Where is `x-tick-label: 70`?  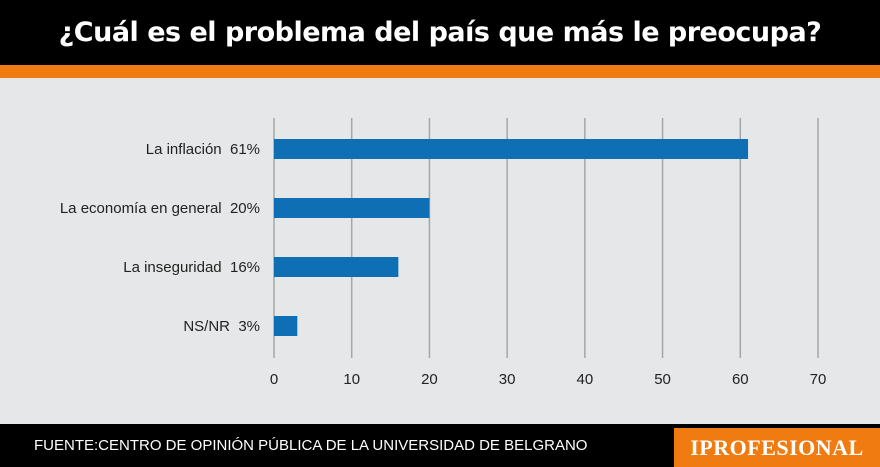
x-tick-label: 70 is located at coordinates (818, 379).